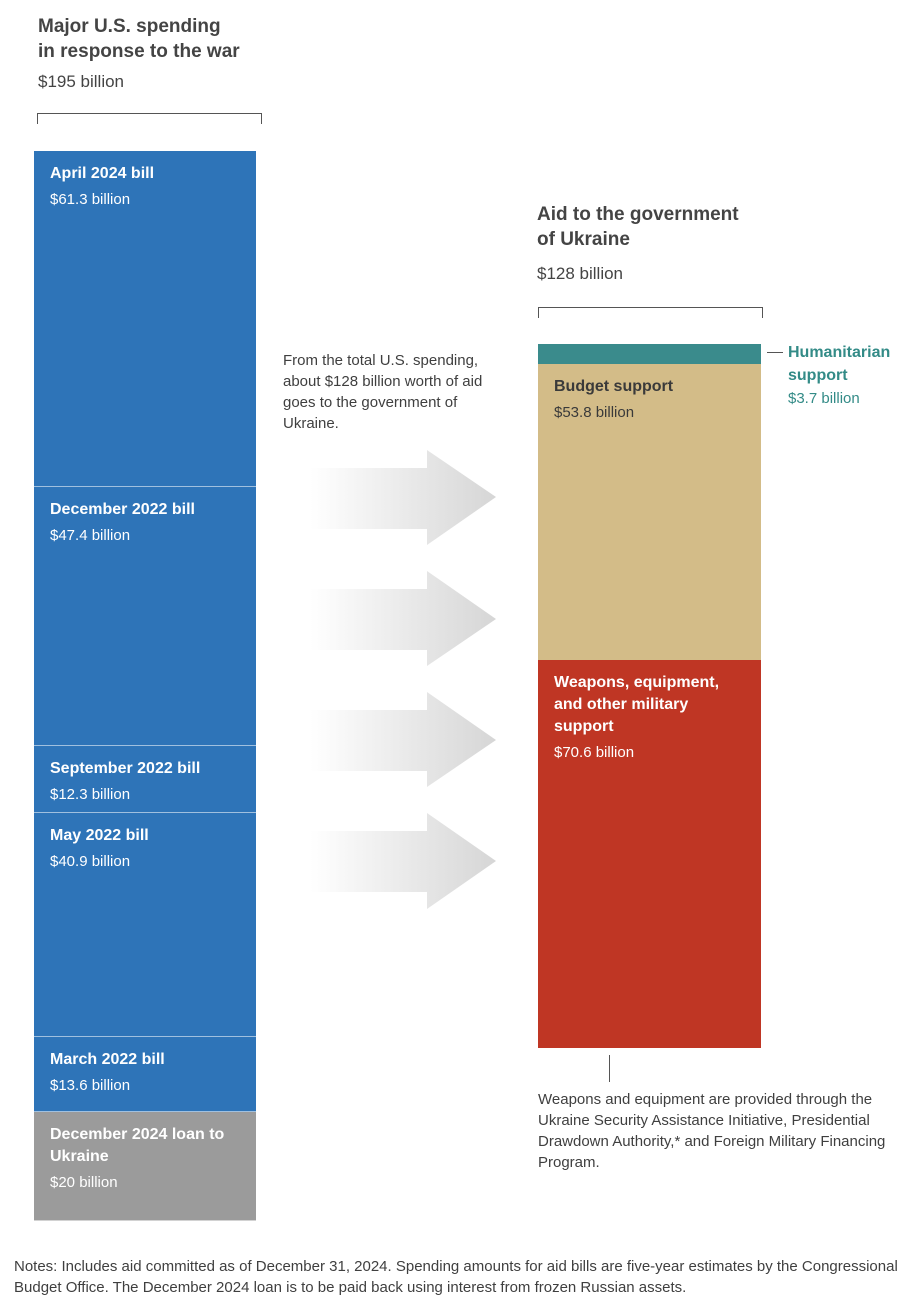 This screenshot has width=922, height=1300. I want to click on left-title-line1: Major U.S. spending, so click(129, 26).